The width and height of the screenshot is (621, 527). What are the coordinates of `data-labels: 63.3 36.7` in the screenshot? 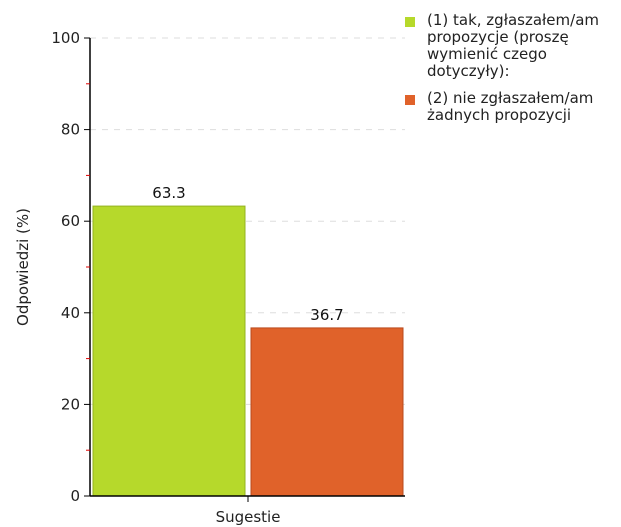 It's located at (247, 254).